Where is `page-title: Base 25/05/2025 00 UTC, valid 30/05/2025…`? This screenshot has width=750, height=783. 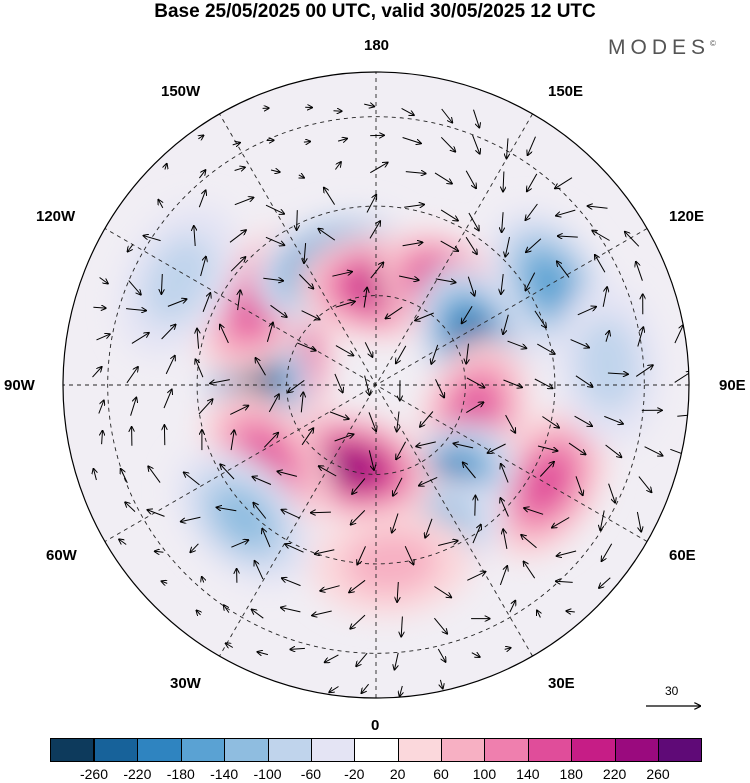
page-title: Base 25/05/2025 00 UTC, valid 30/05/2025… is located at coordinates (375, 11).